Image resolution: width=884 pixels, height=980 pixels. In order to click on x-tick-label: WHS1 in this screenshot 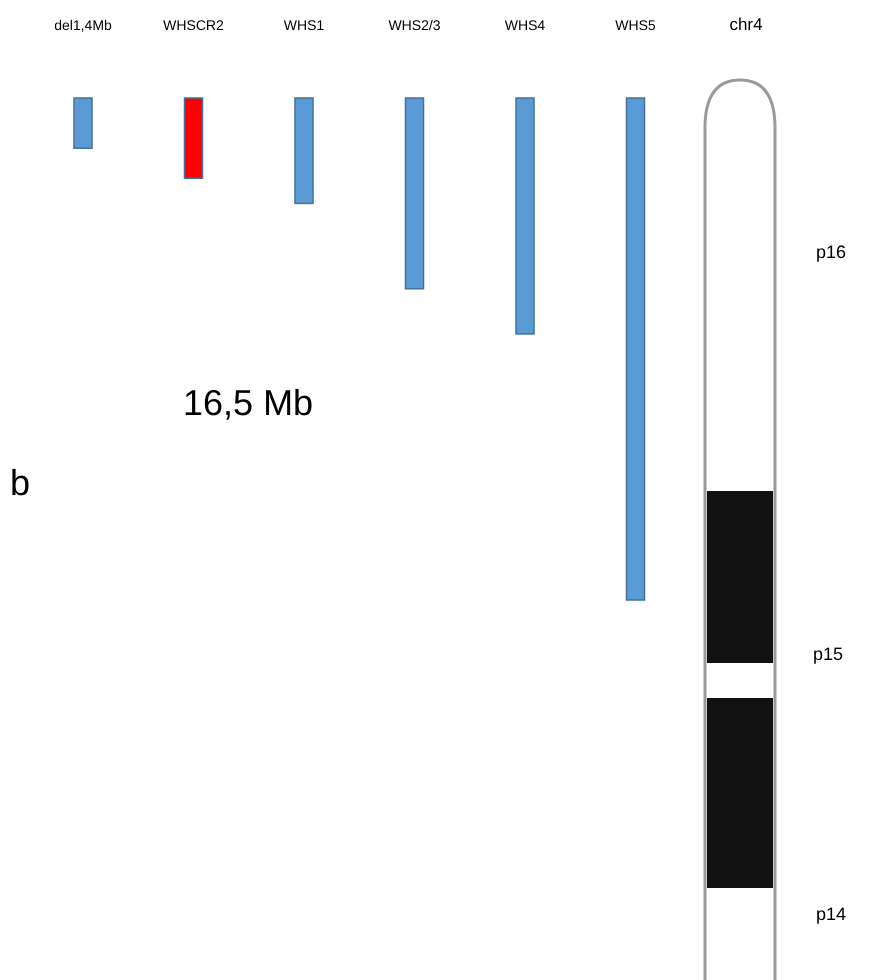, I will do `click(304, 25)`.